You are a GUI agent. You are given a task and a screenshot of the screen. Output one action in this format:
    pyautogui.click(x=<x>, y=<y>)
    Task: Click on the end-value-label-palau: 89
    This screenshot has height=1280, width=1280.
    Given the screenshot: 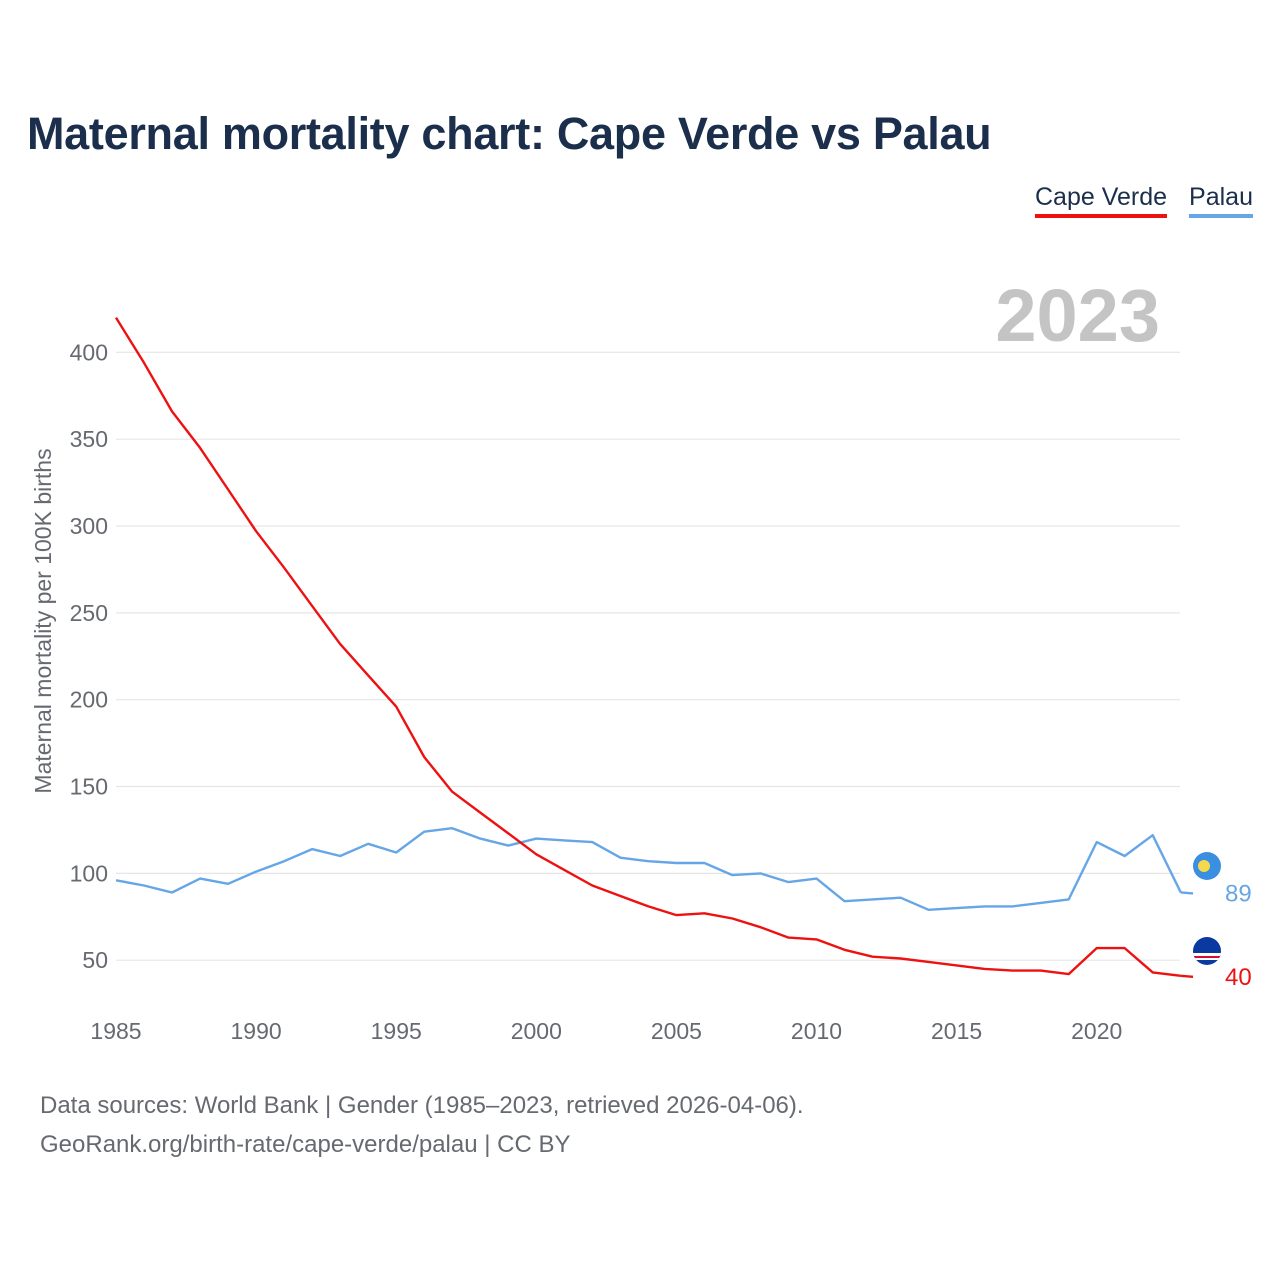 What is the action you would take?
    pyautogui.click(x=1238, y=893)
    